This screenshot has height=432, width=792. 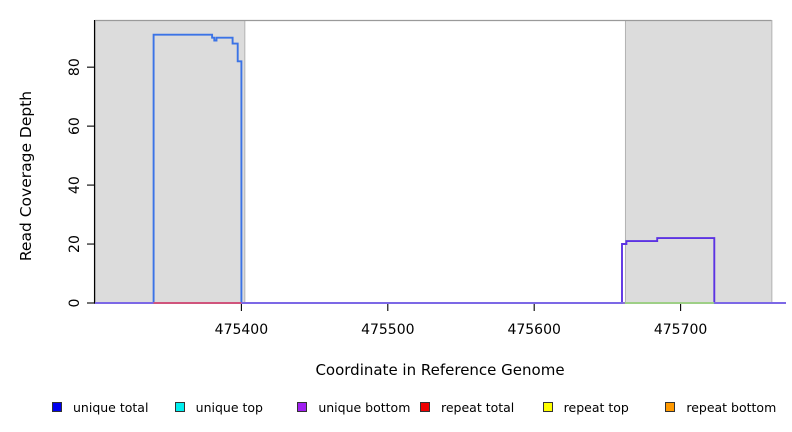 What do you see at coordinates (680, 330) in the screenshot?
I see `x-tick-label-475700: 475700` at bounding box center [680, 330].